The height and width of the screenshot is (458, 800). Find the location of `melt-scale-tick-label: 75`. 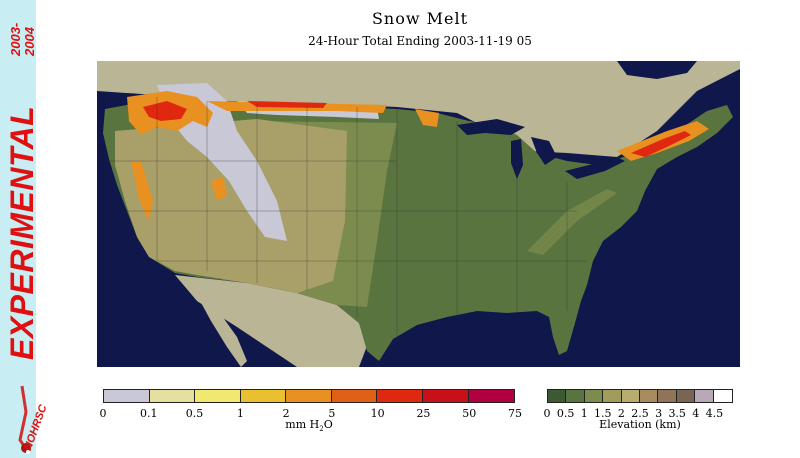

melt-scale-tick-label: 75 is located at coordinates (515, 413).